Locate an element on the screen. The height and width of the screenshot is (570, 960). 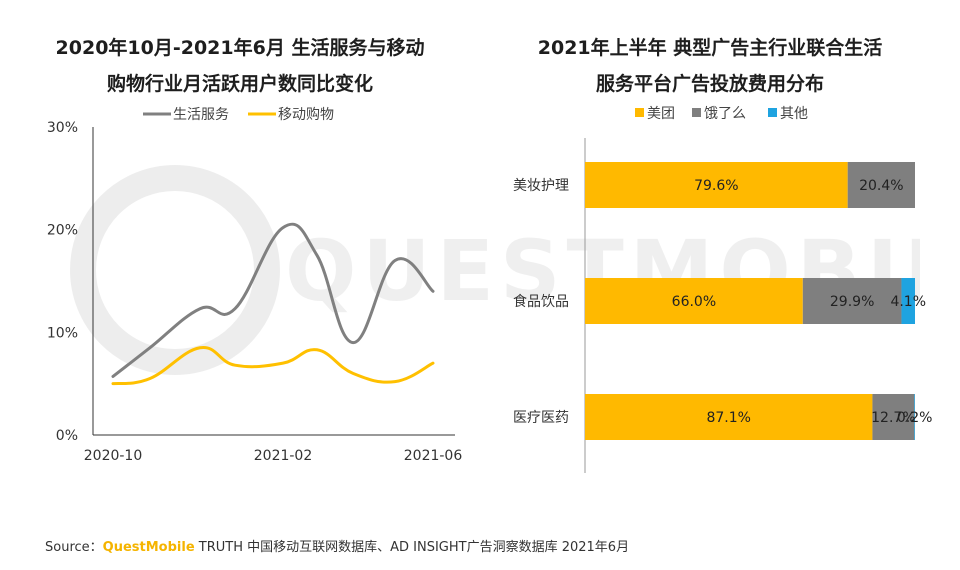
y-tick-label: 10% is located at coordinates (62, 333).